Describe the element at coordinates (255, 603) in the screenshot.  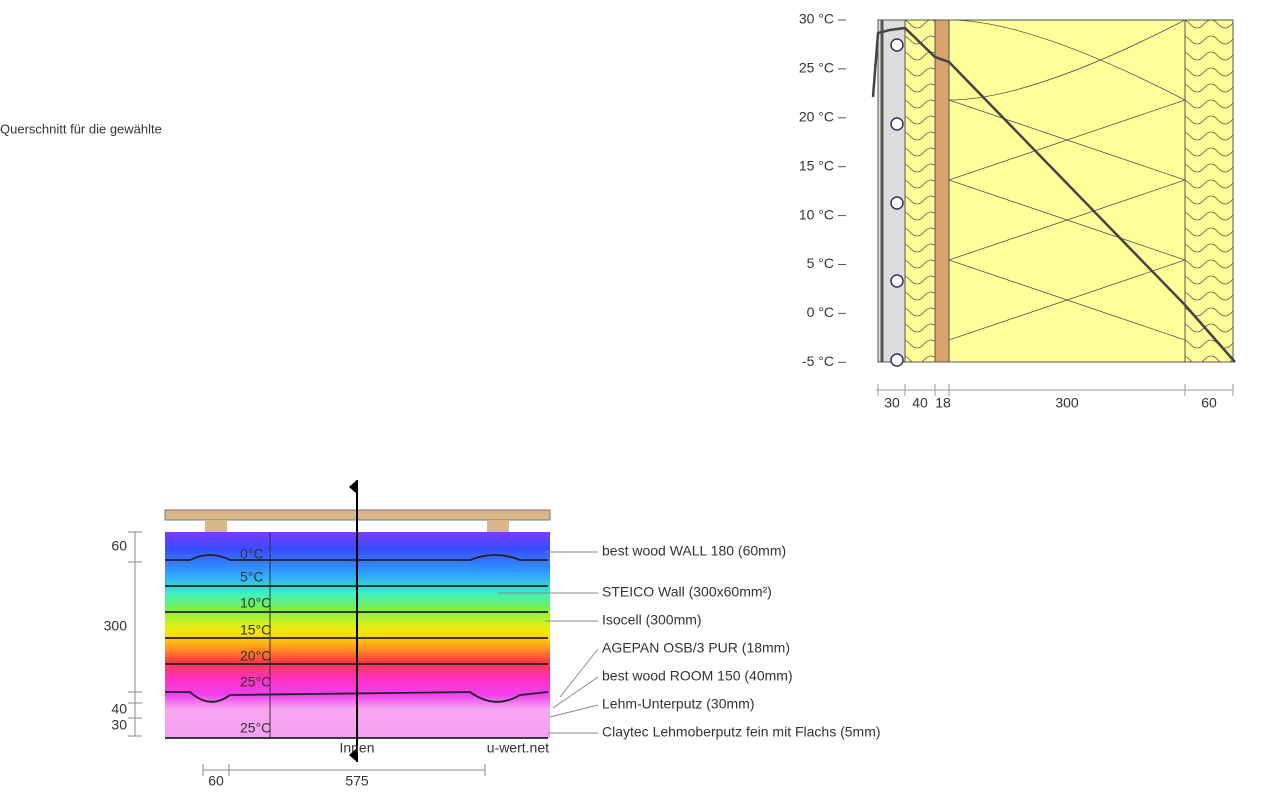
I see `isotherm-label: 10°C` at that location.